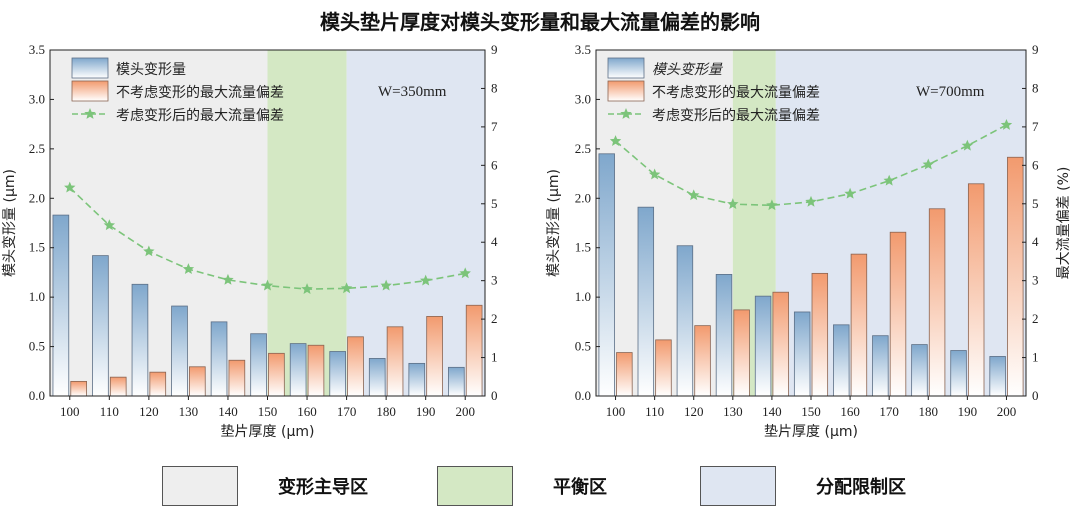 Image resolution: width=1080 pixels, height=509 pixels. I want to click on zone-balance-band, so click(307, 223).